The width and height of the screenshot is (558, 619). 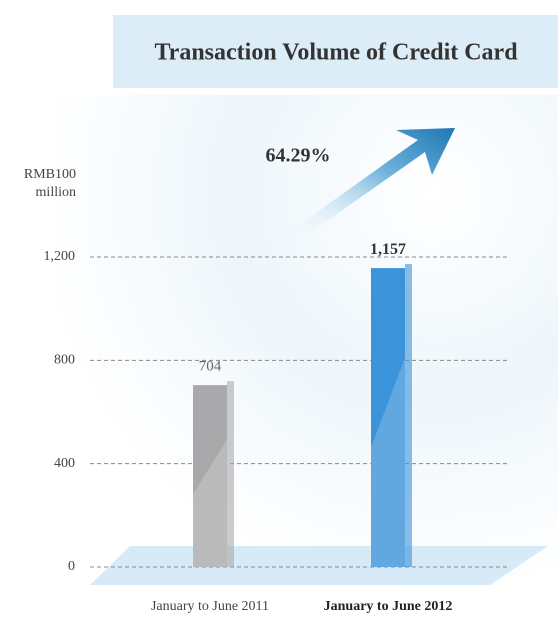 What do you see at coordinates (210, 606) in the screenshot?
I see `x-tick-label: January to June 2011` at bounding box center [210, 606].